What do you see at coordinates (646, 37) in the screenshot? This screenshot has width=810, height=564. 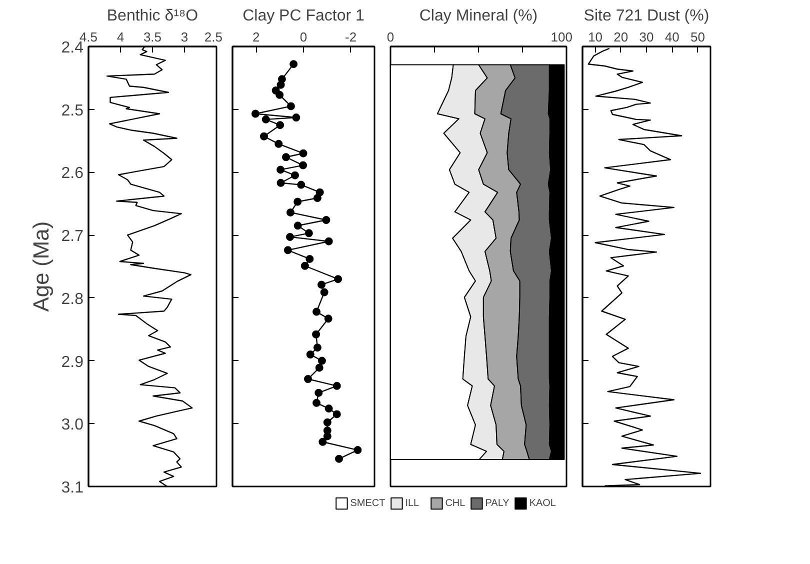 I see `x-tick-label: 30` at bounding box center [646, 37].